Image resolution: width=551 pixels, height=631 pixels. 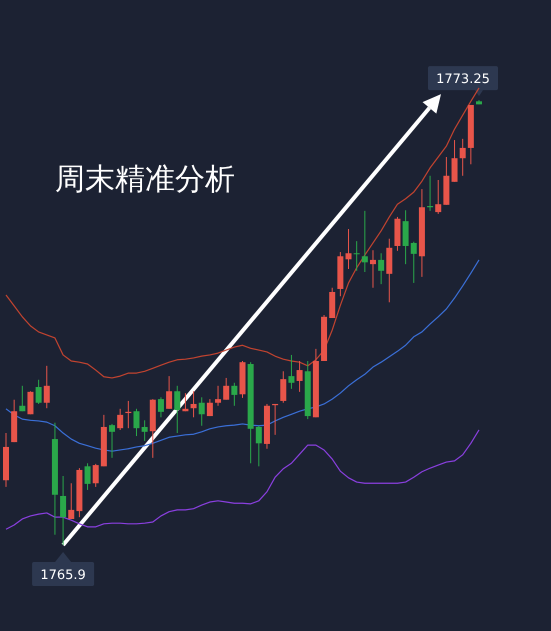 I want to click on text: 周末精准分析, so click(x=145, y=179).